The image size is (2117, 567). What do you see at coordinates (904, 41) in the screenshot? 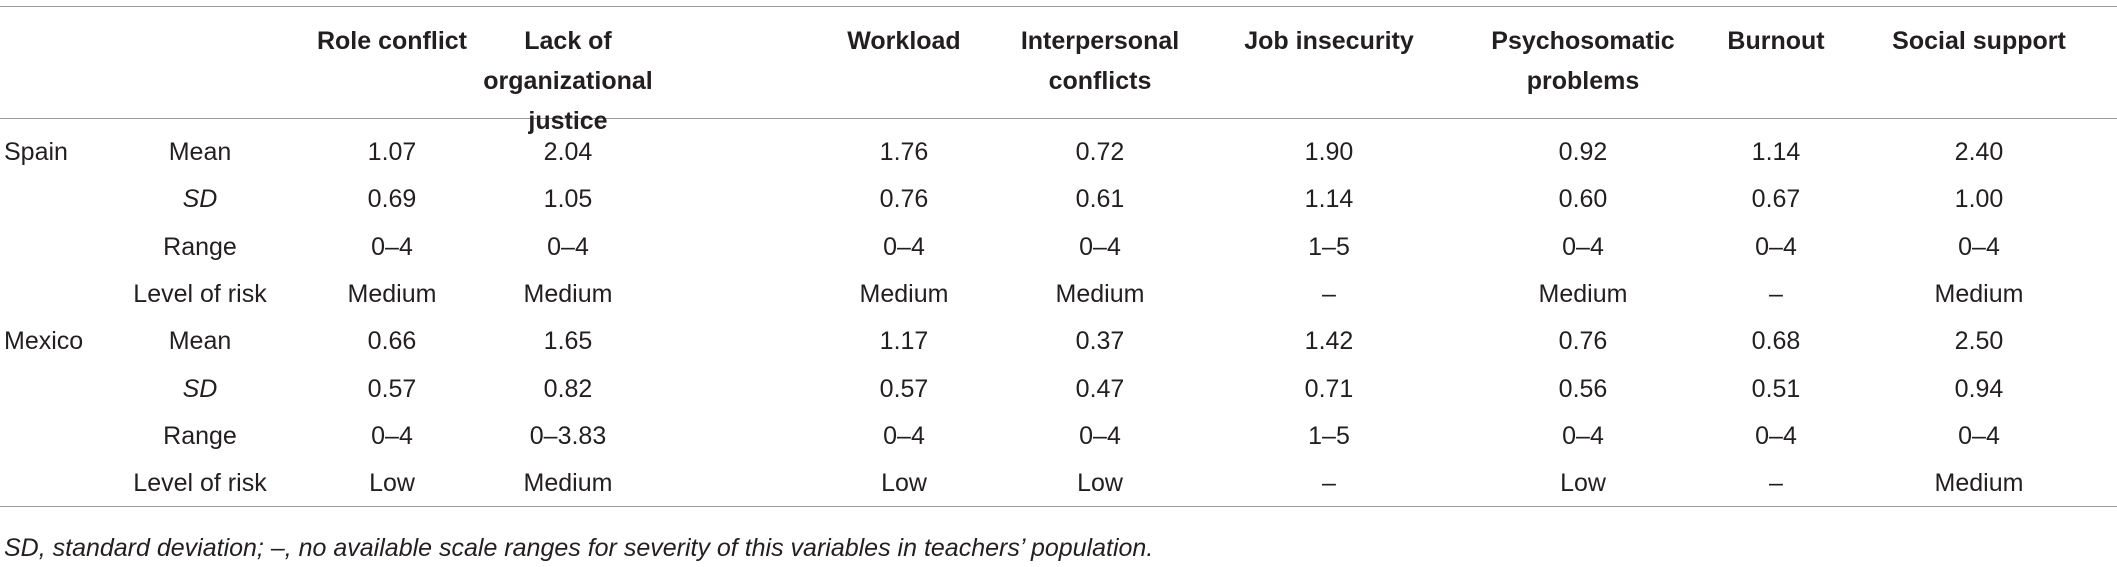
I see `column-header: Workload` at bounding box center [904, 41].